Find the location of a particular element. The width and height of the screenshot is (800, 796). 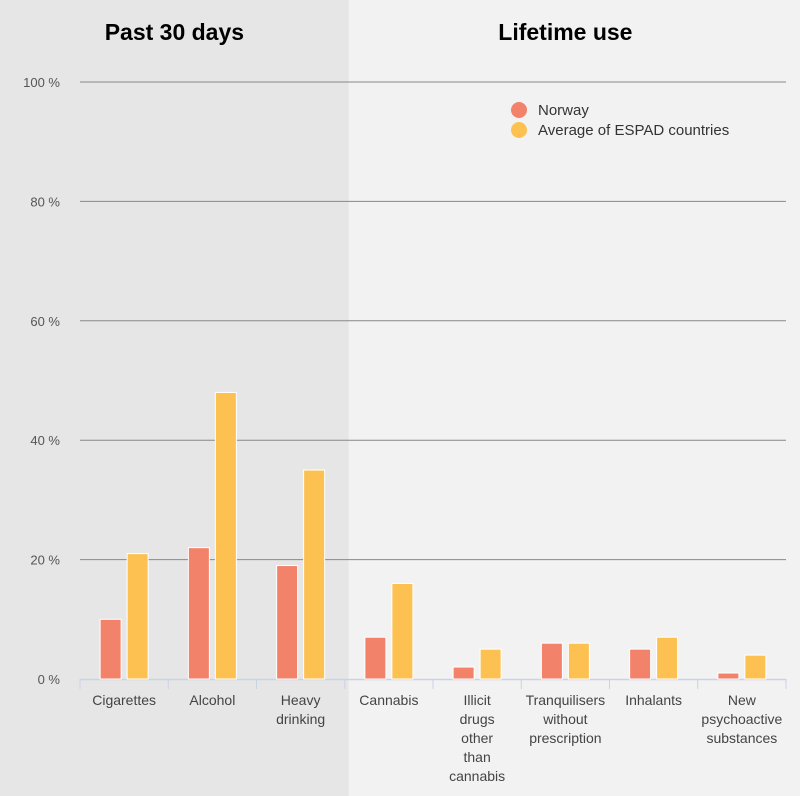

x-category-label: Cannabis is located at coordinates (388, 700).